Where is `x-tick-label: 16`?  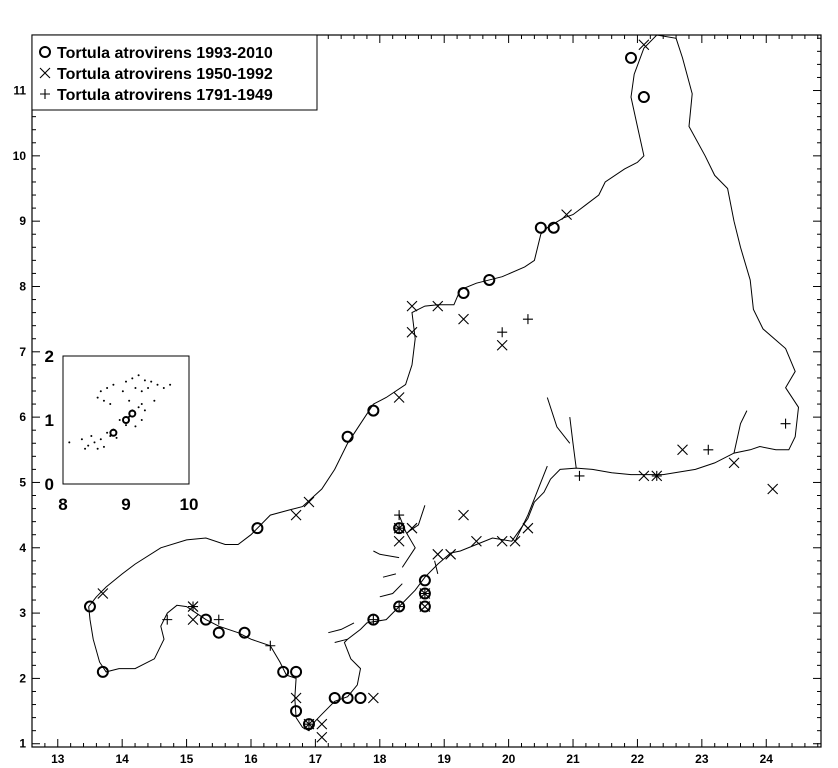
x-tick-label: 16 is located at coordinates (251, 759).